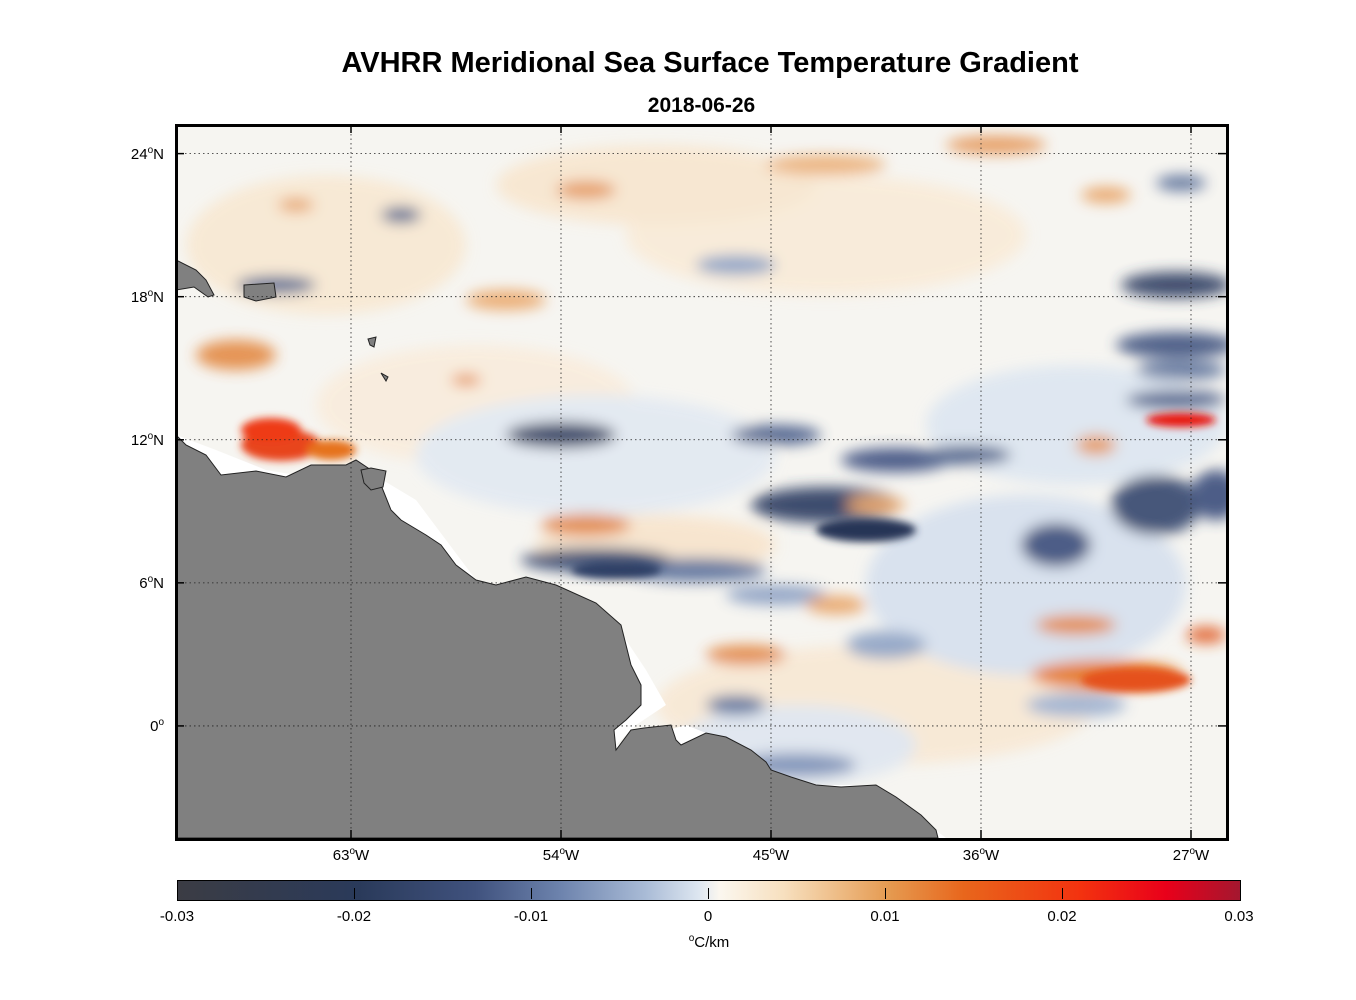 The image size is (1356, 1000). I want to click on colorbar-tick-label: 0.01, so click(885, 916).